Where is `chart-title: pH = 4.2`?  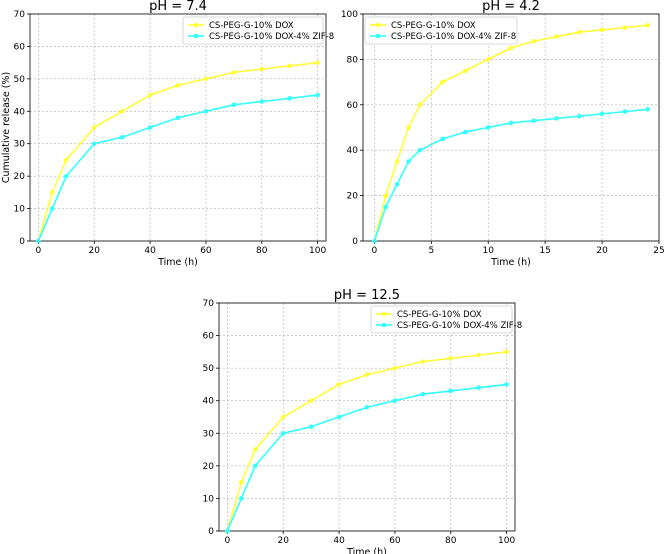 chart-title: pH = 4.2 is located at coordinates (511, 7).